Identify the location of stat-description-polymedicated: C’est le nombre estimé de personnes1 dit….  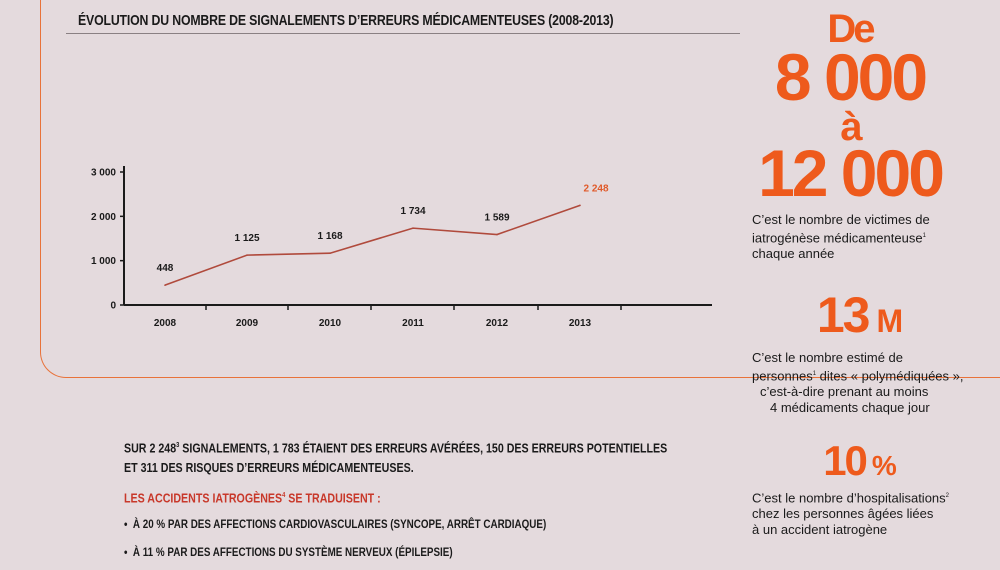
(858, 383).